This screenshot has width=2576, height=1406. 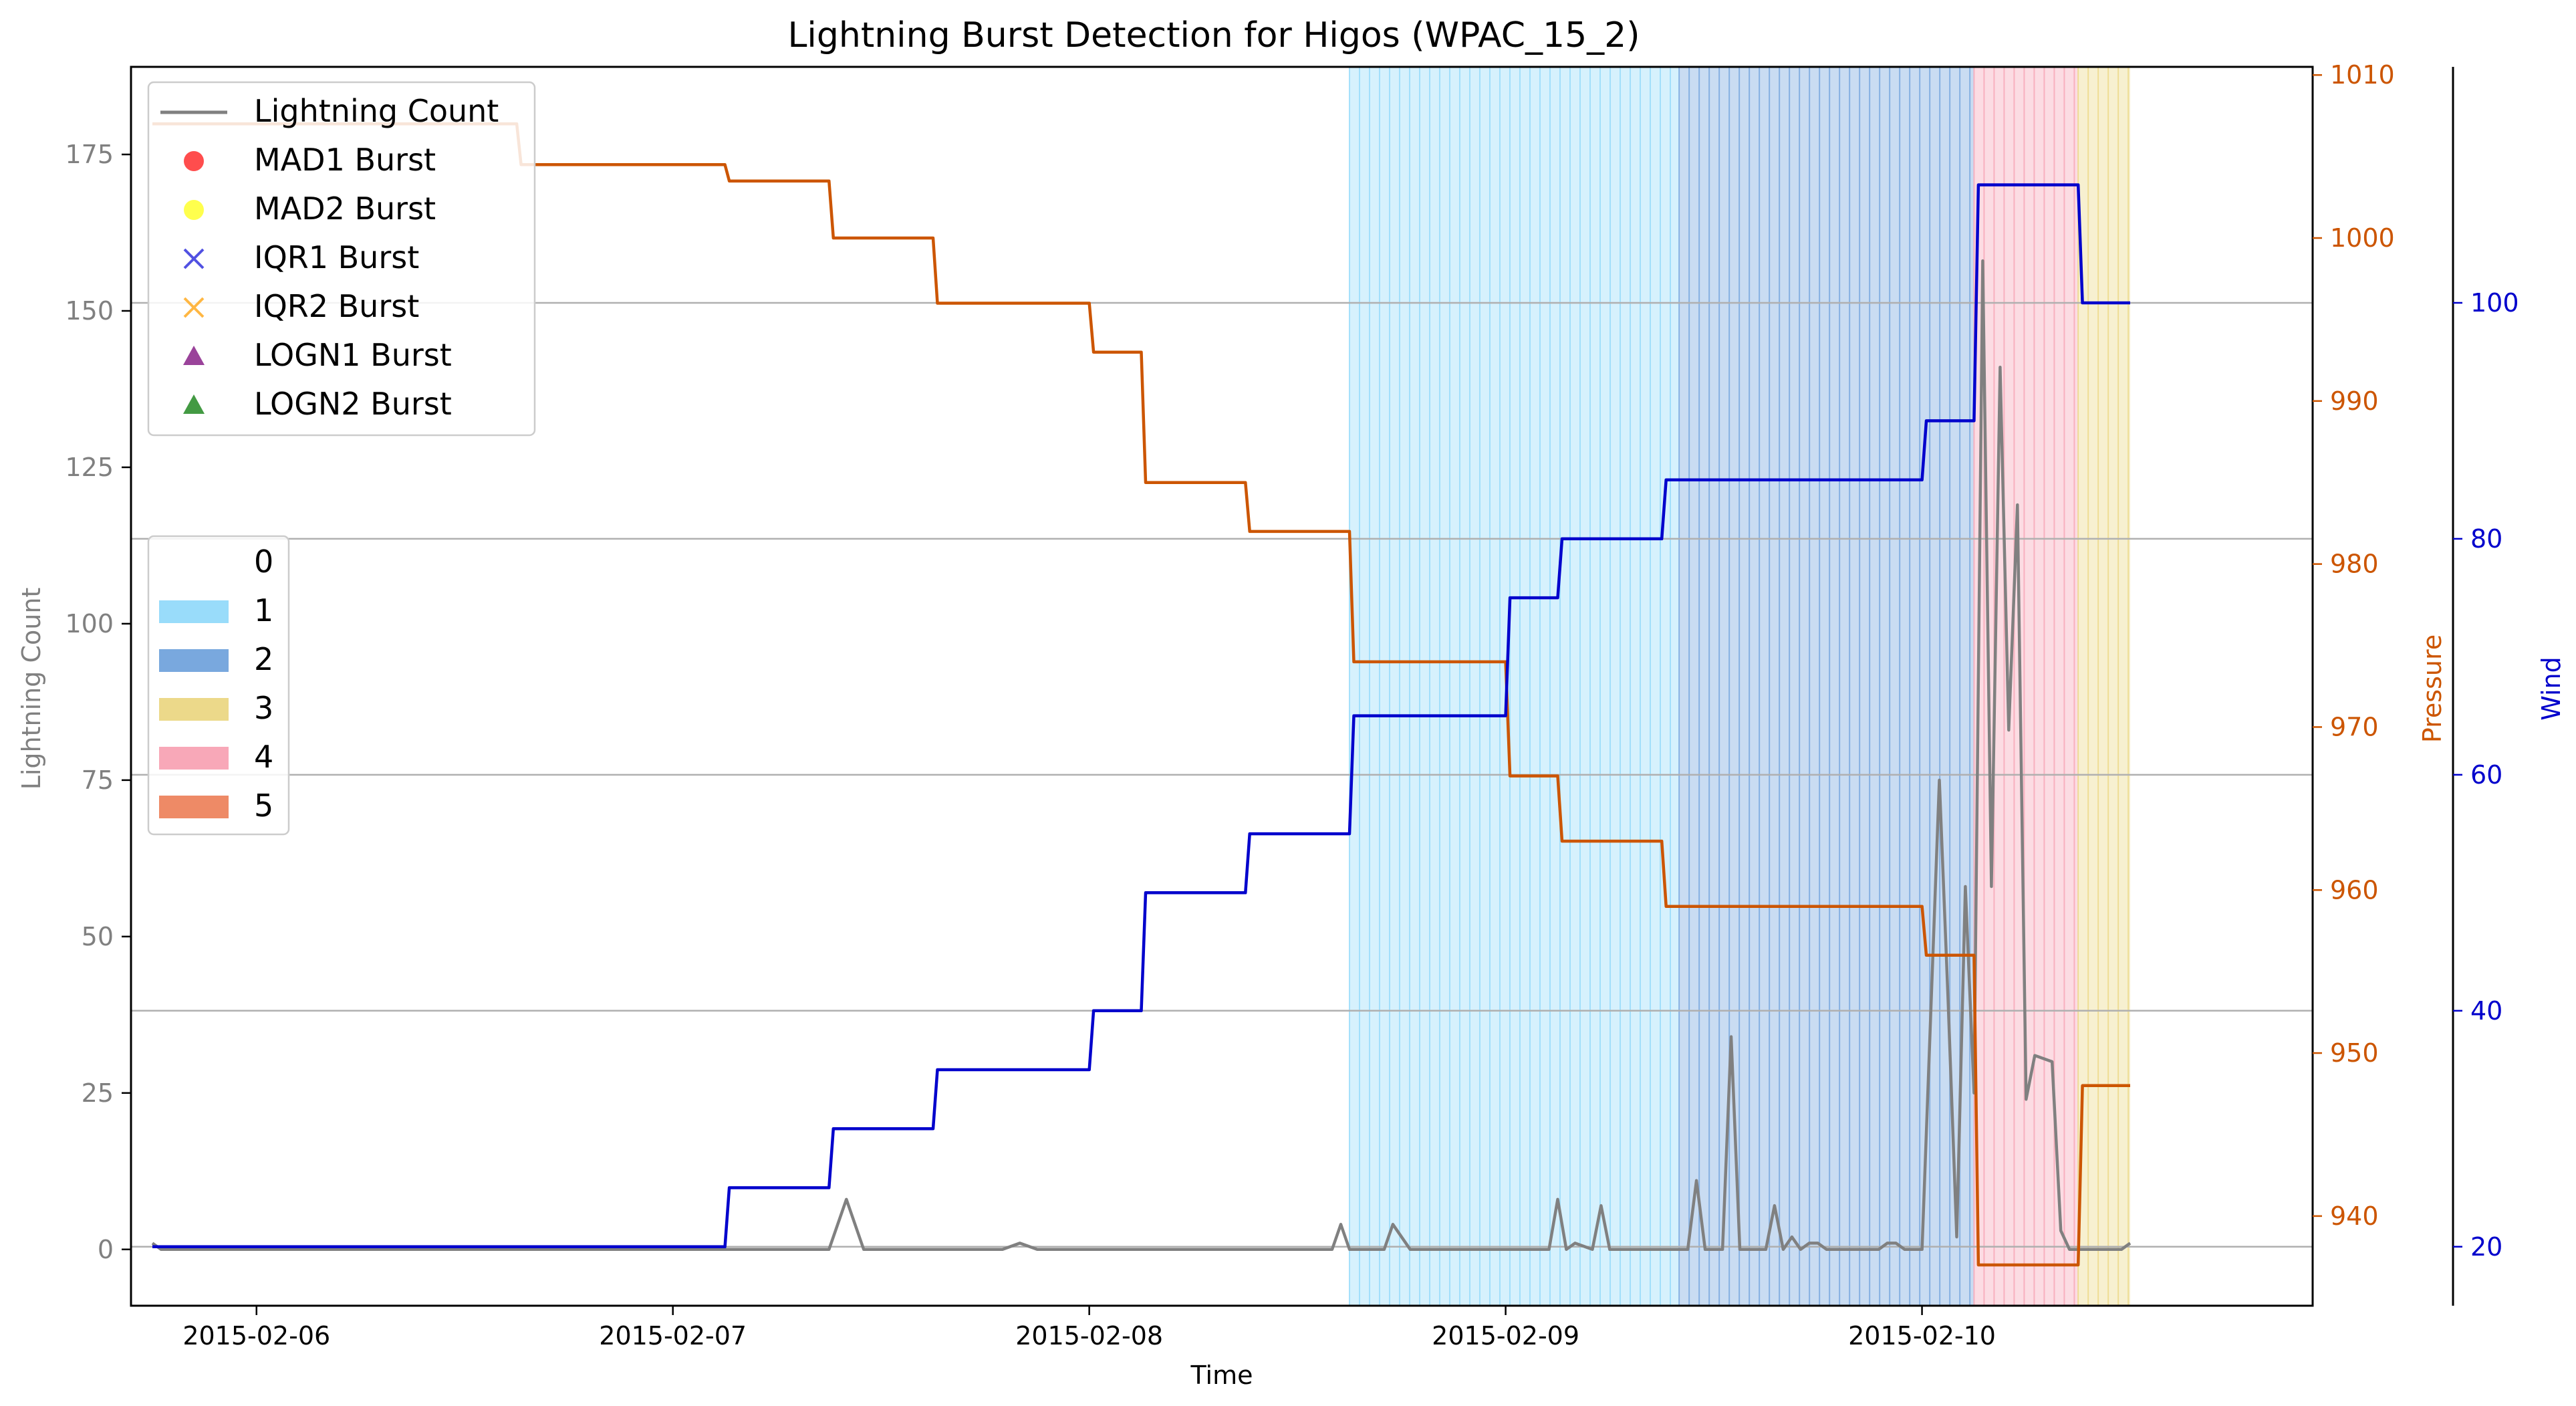 What do you see at coordinates (345, 160) in the screenshot?
I see `legend-label: MAD1 Burst` at bounding box center [345, 160].